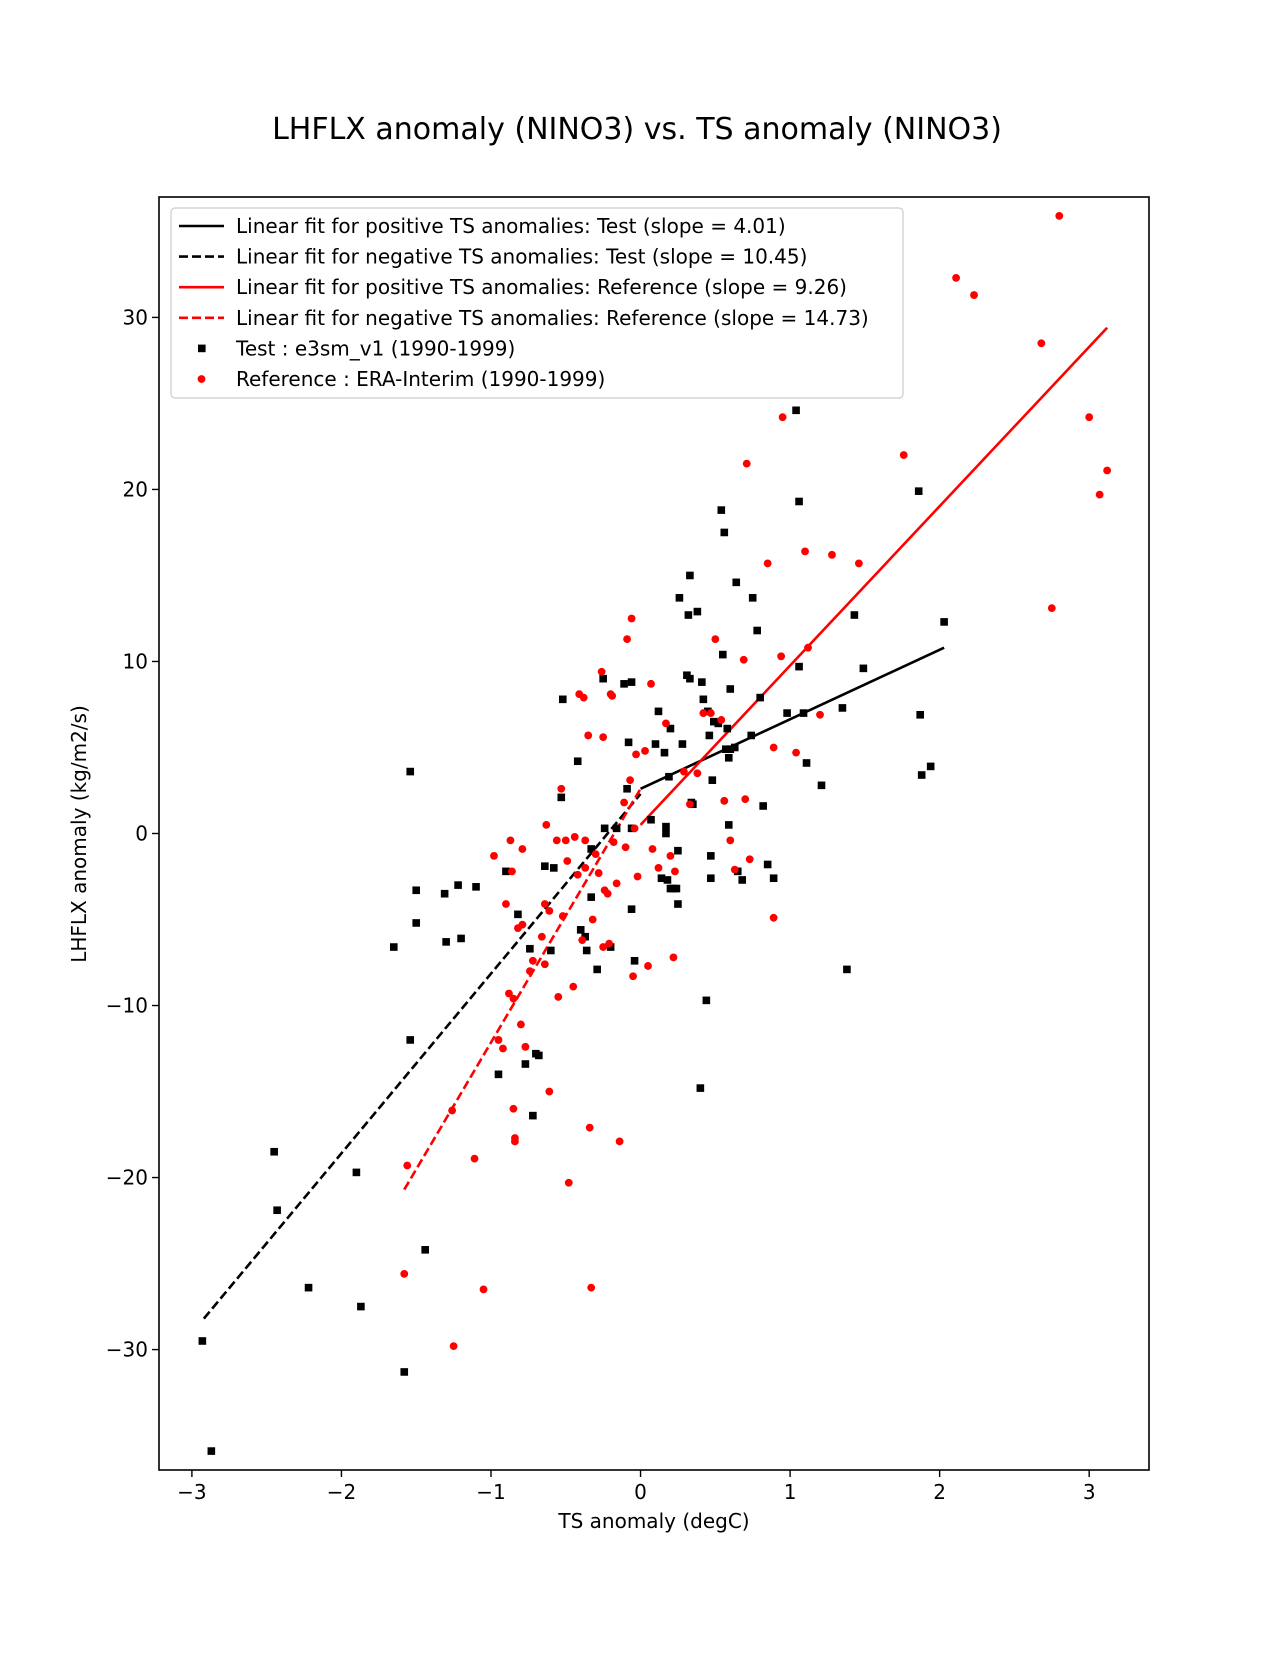 This screenshot has height=1655, width=1275. What do you see at coordinates (135, 661) in the screenshot?
I see `y-tick-label: 10` at bounding box center [135, 661].